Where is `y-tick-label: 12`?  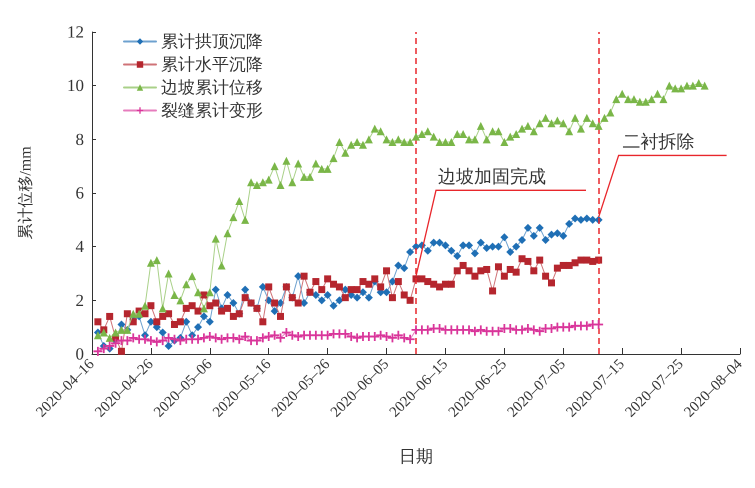 y-tick-label: 12 is located at coordinates (75, 32).